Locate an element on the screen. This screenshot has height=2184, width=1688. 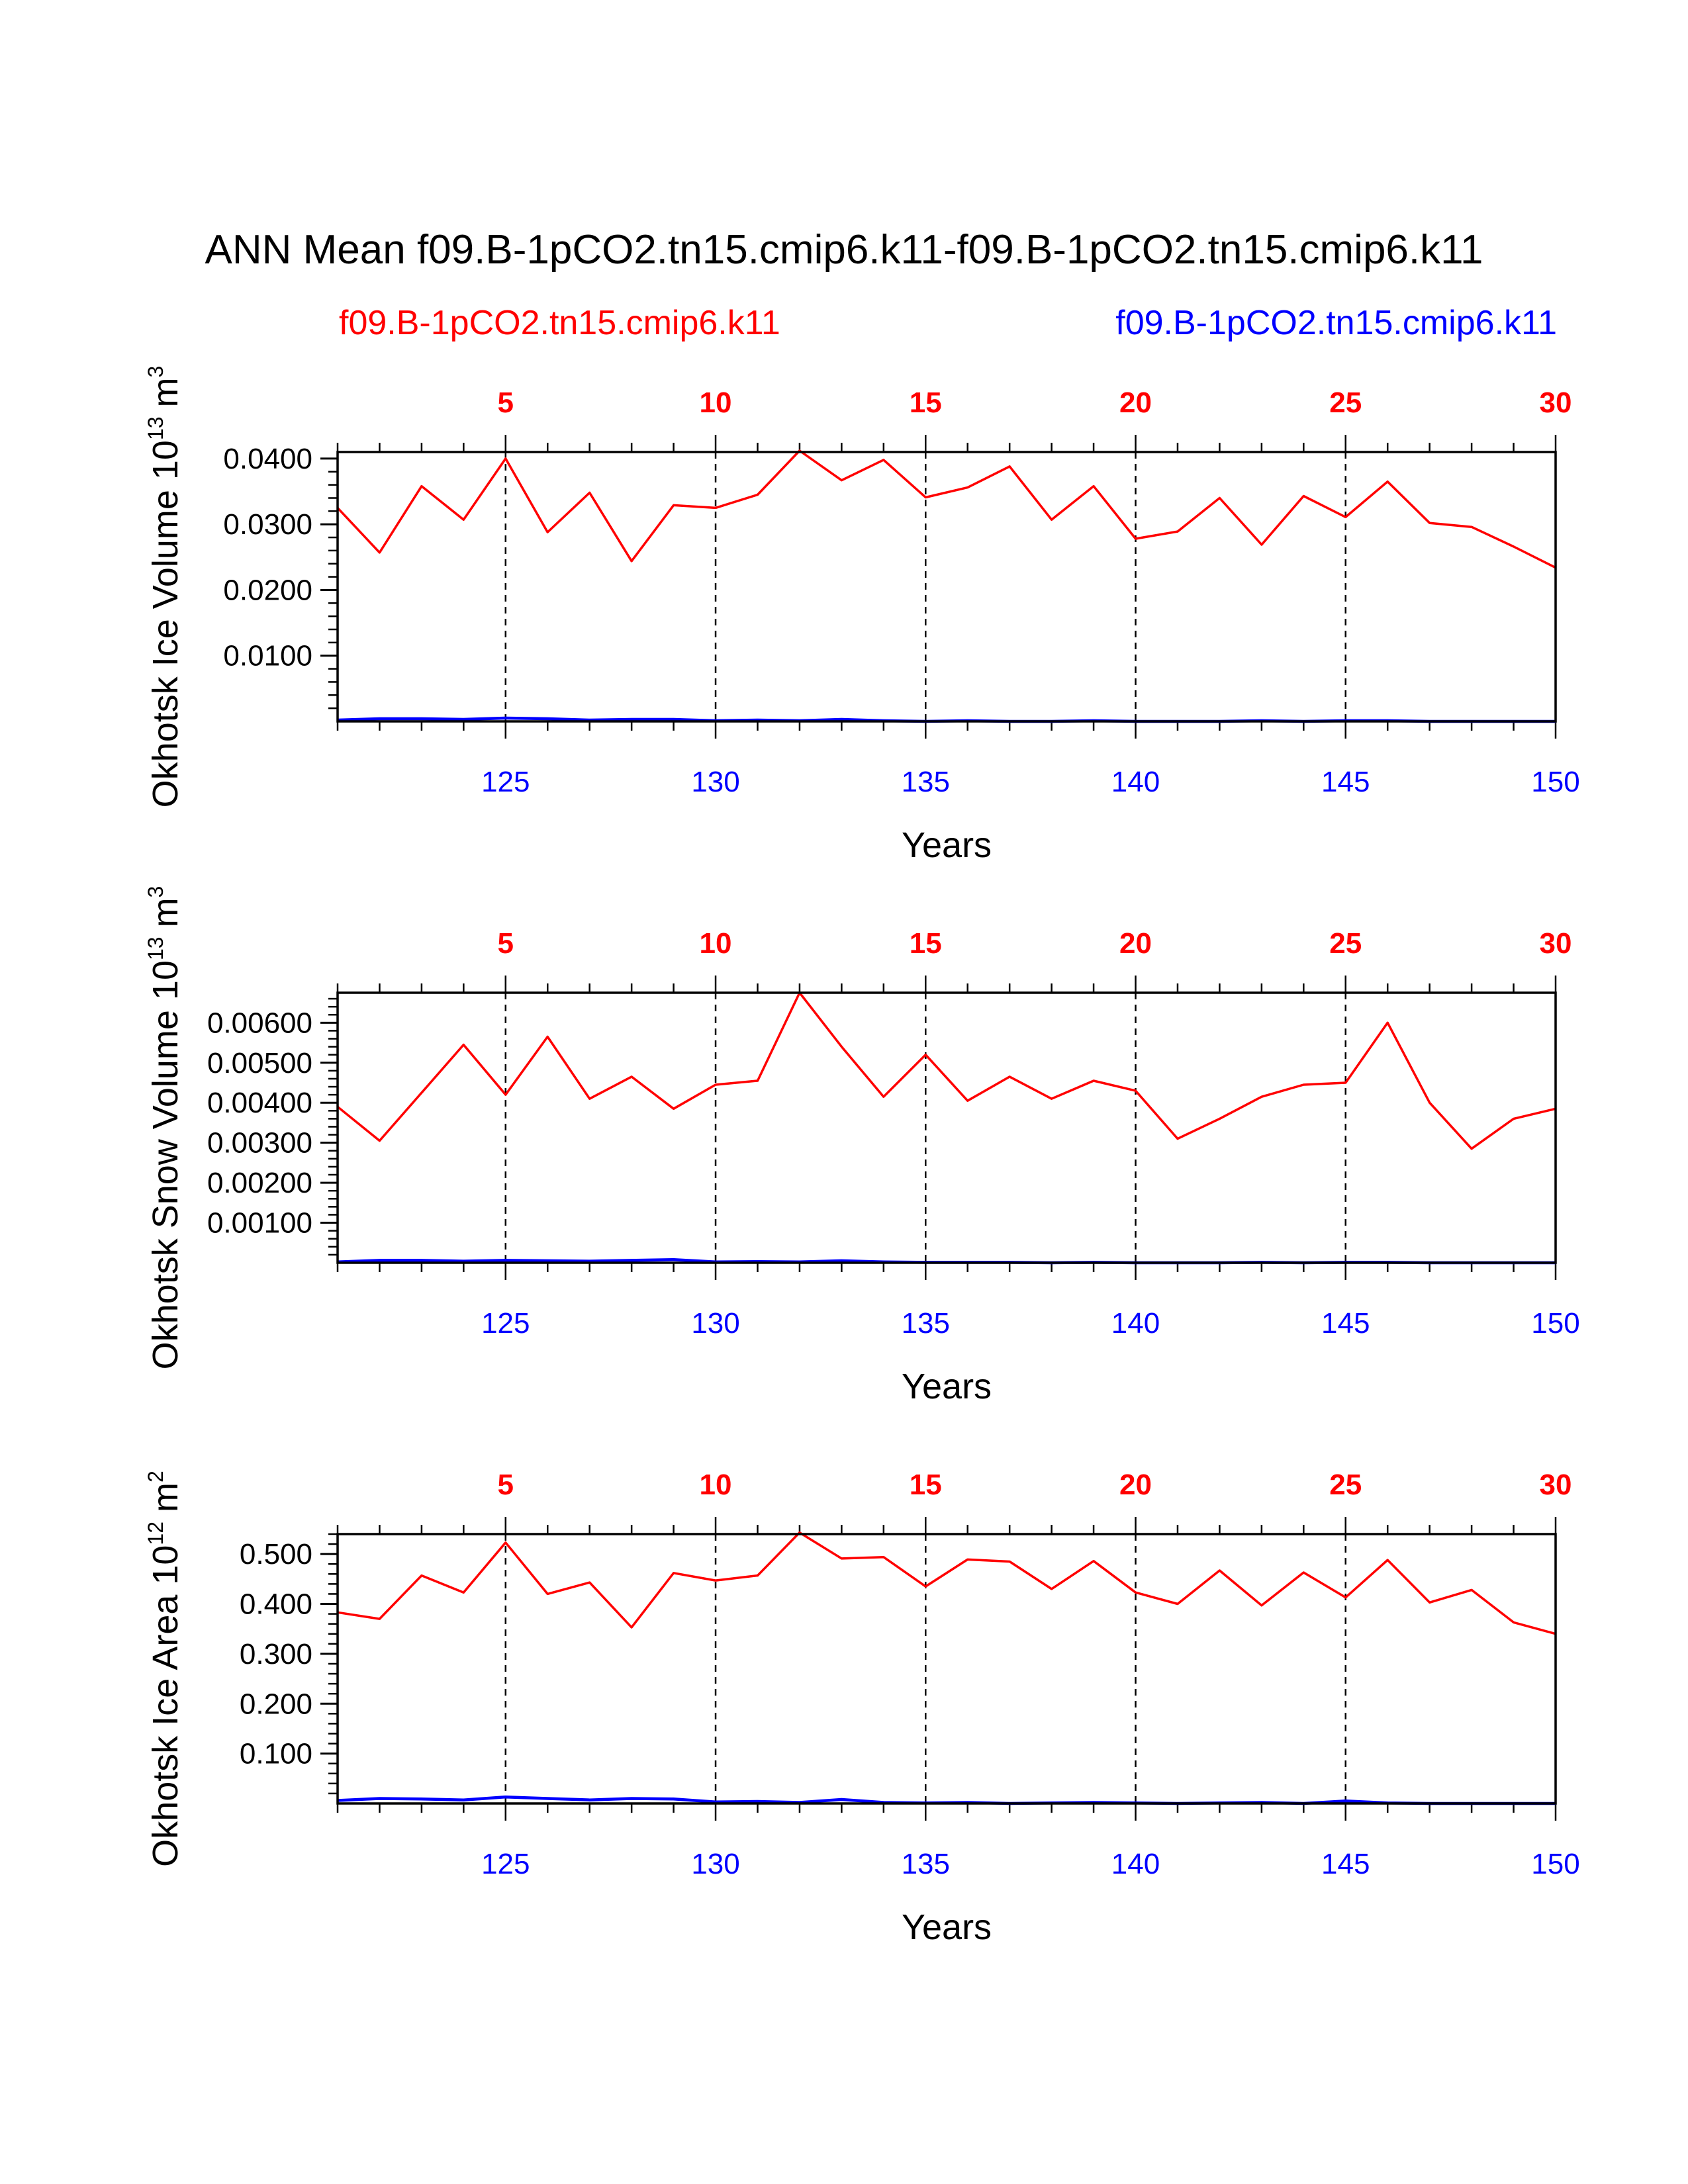
y-tick-label: 0.0300 is located at coordinates (267, 524).